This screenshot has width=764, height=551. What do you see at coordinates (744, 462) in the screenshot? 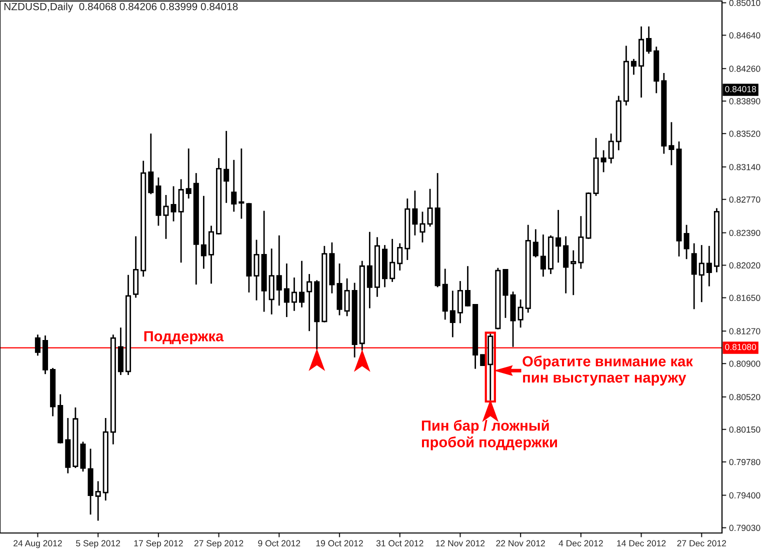
I see `y-tick-label: 0.79780` at bounding box center [744, 462].